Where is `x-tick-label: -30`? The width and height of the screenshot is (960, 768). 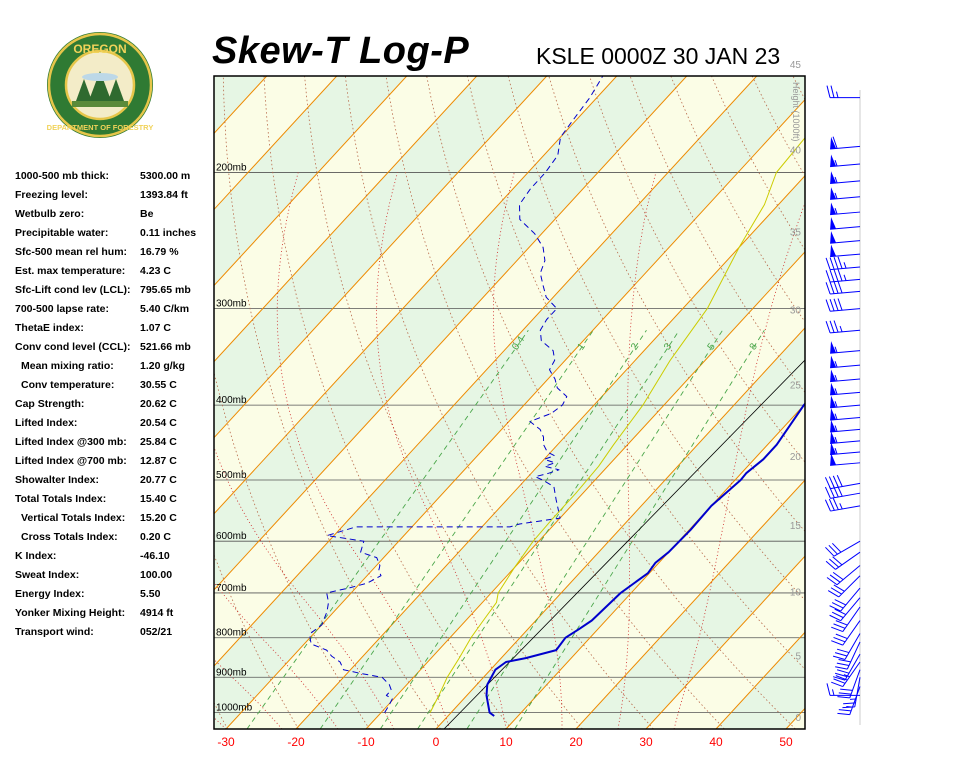 x-tick-label: -30 is located at coordinates (226, 742).